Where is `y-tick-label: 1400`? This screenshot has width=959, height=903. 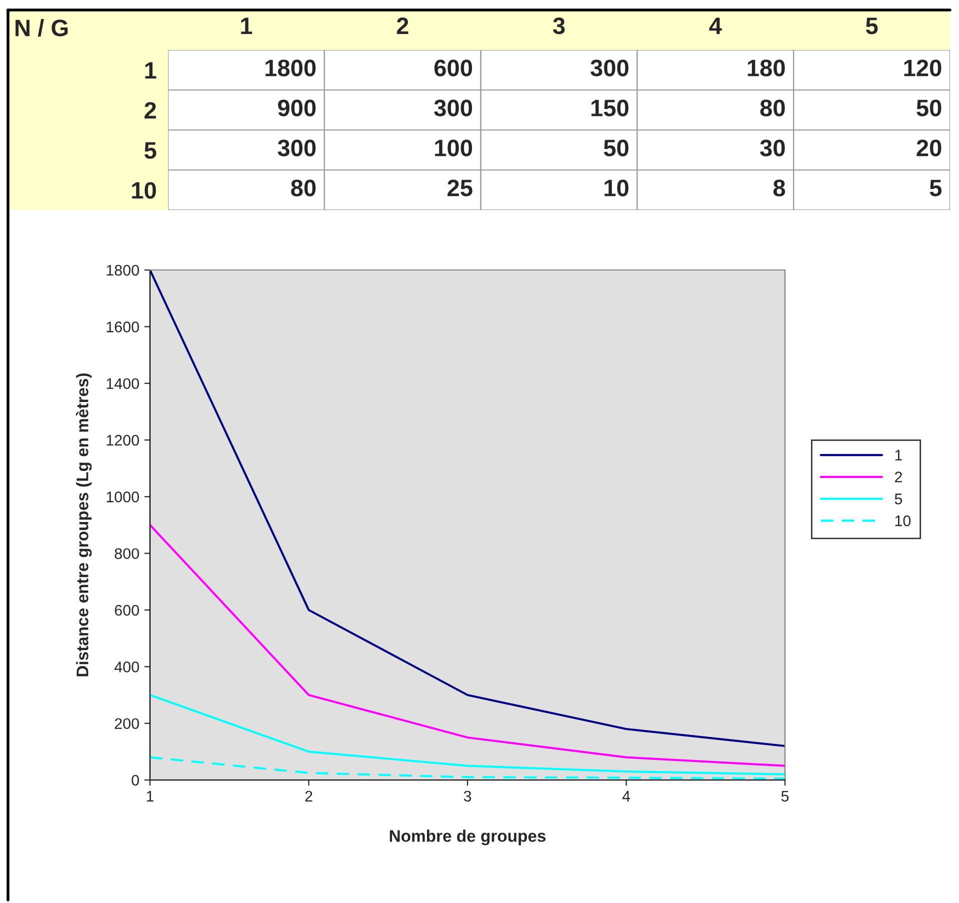
y-tick-label: 1400 is located at coordinates (122, 384).